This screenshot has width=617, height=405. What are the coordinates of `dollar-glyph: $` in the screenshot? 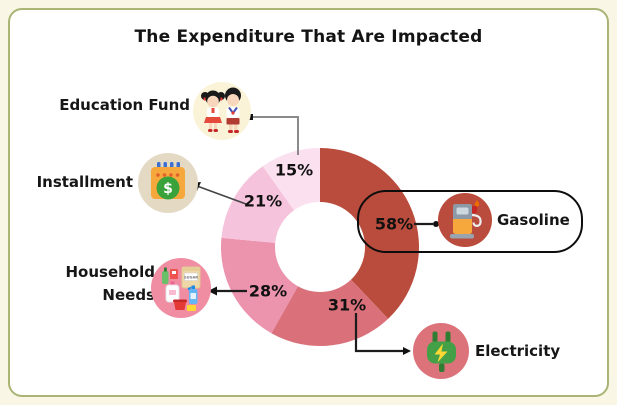 It's located at (168, 189).